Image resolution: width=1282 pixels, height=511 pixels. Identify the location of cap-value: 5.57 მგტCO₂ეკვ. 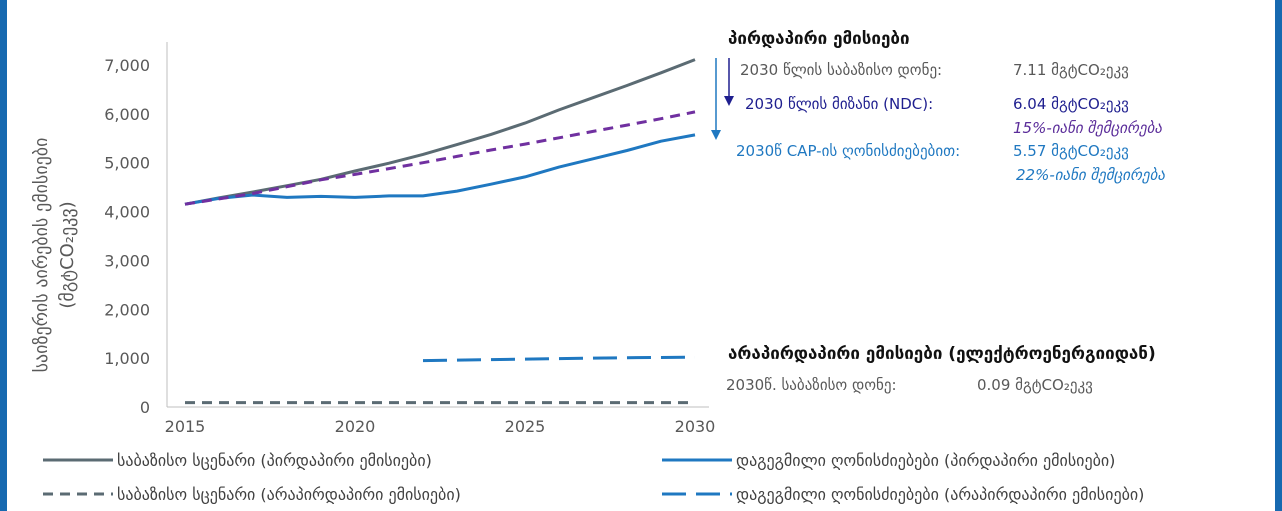
(1071, 151).